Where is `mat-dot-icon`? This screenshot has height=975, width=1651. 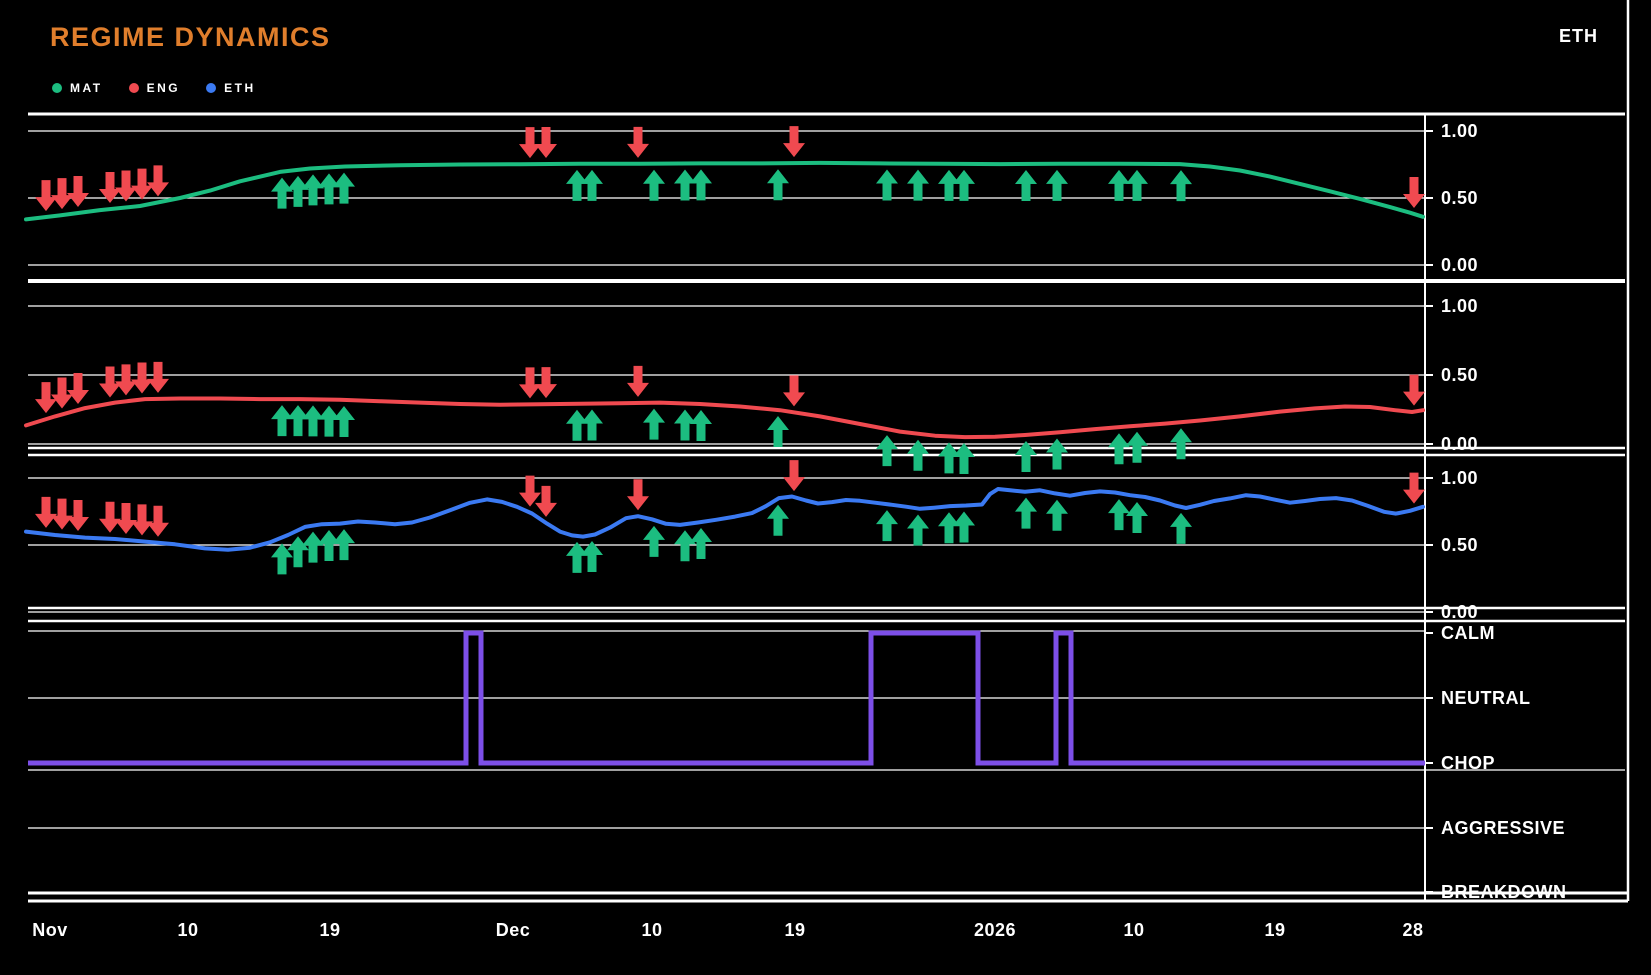 mat-dot-icon is located at coordinates (57, 88).